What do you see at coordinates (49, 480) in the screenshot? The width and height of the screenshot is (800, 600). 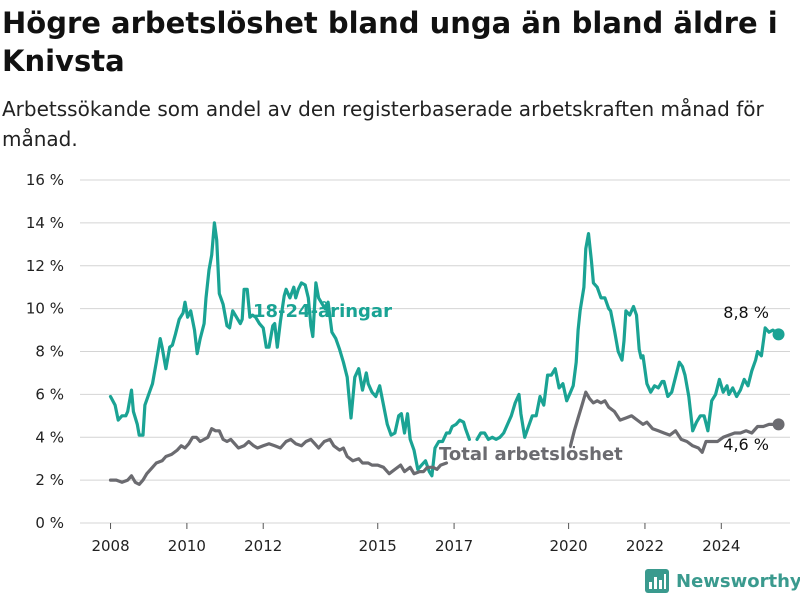 I see `y-tick-label: 2 %` at bounding box center [49, 480].